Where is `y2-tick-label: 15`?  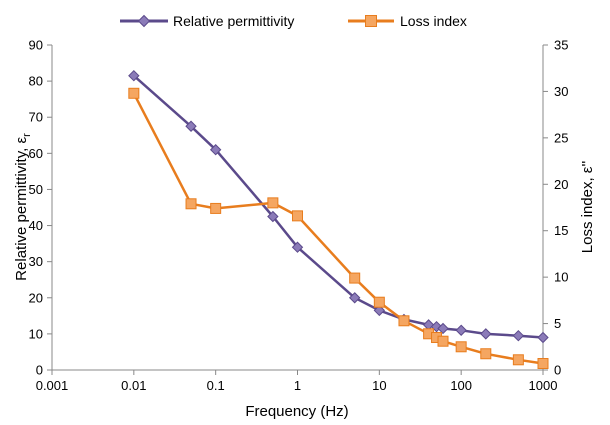
y2-tick-label: 15 is located at coordinates (561, 230).